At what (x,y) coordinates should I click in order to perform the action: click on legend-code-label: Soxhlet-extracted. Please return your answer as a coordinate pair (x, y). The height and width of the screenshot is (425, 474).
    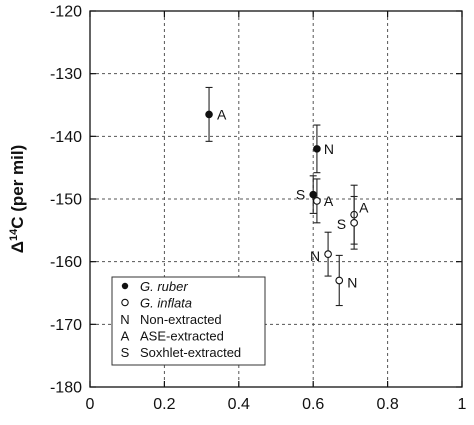
    Looking at the image, I should click on (190, 352).